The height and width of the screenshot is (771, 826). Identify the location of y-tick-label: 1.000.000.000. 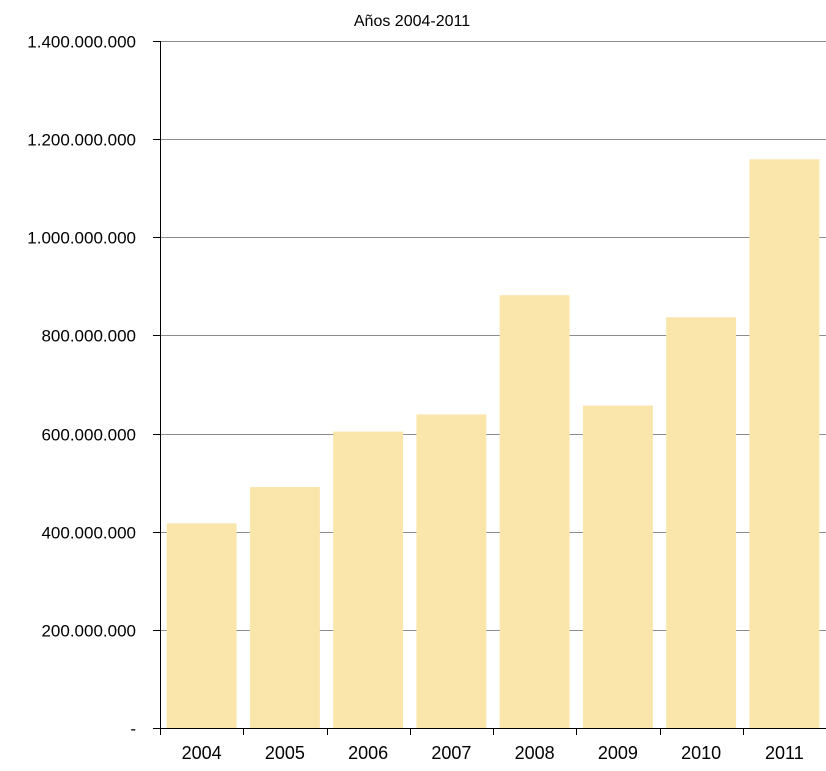
(81, 238).